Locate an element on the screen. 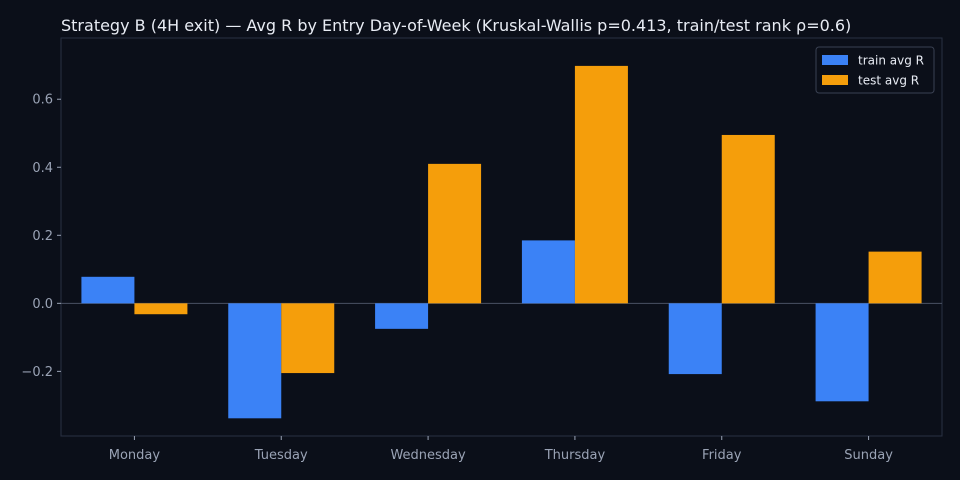  bar-test-friday is located at coordinates (748, 219).